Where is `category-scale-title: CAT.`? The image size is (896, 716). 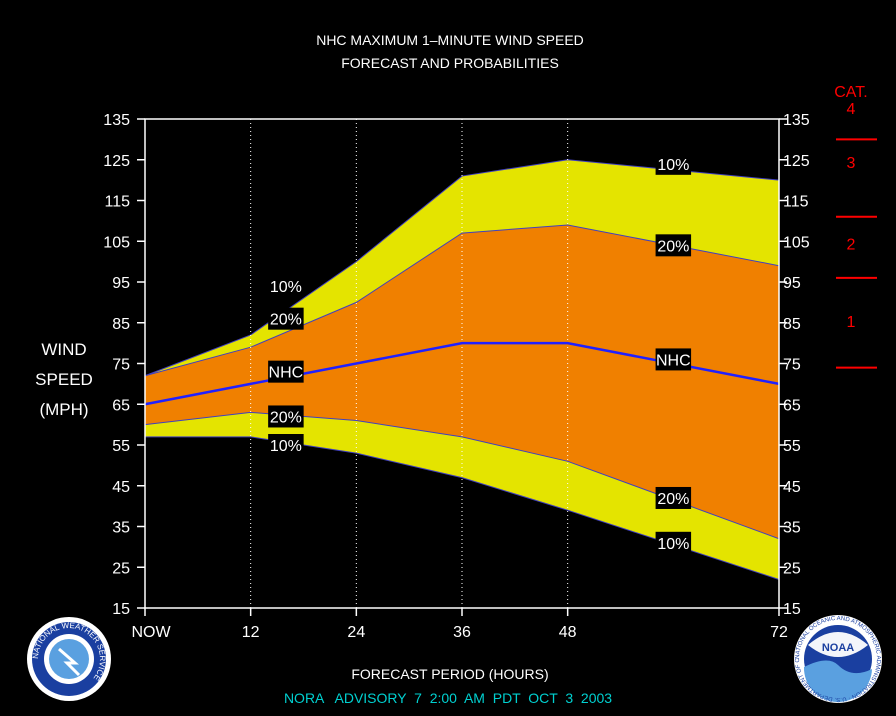
category-scale-title: CAT. is located at coordinates (850, 92).